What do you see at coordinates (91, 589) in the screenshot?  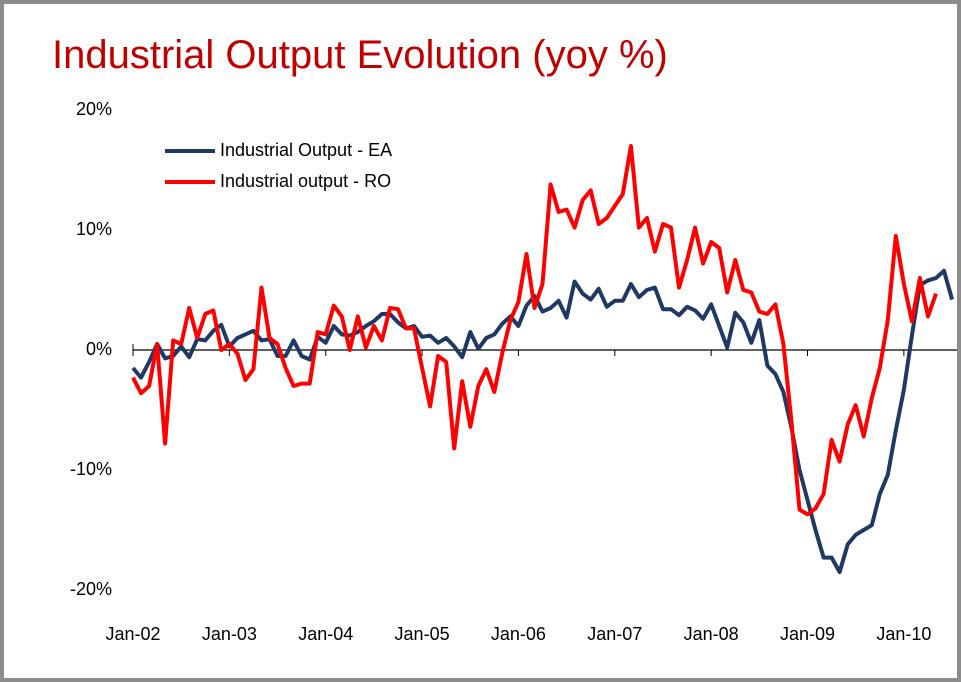 I see `y-tick-label: -20%` at bounding box center [91, 589].